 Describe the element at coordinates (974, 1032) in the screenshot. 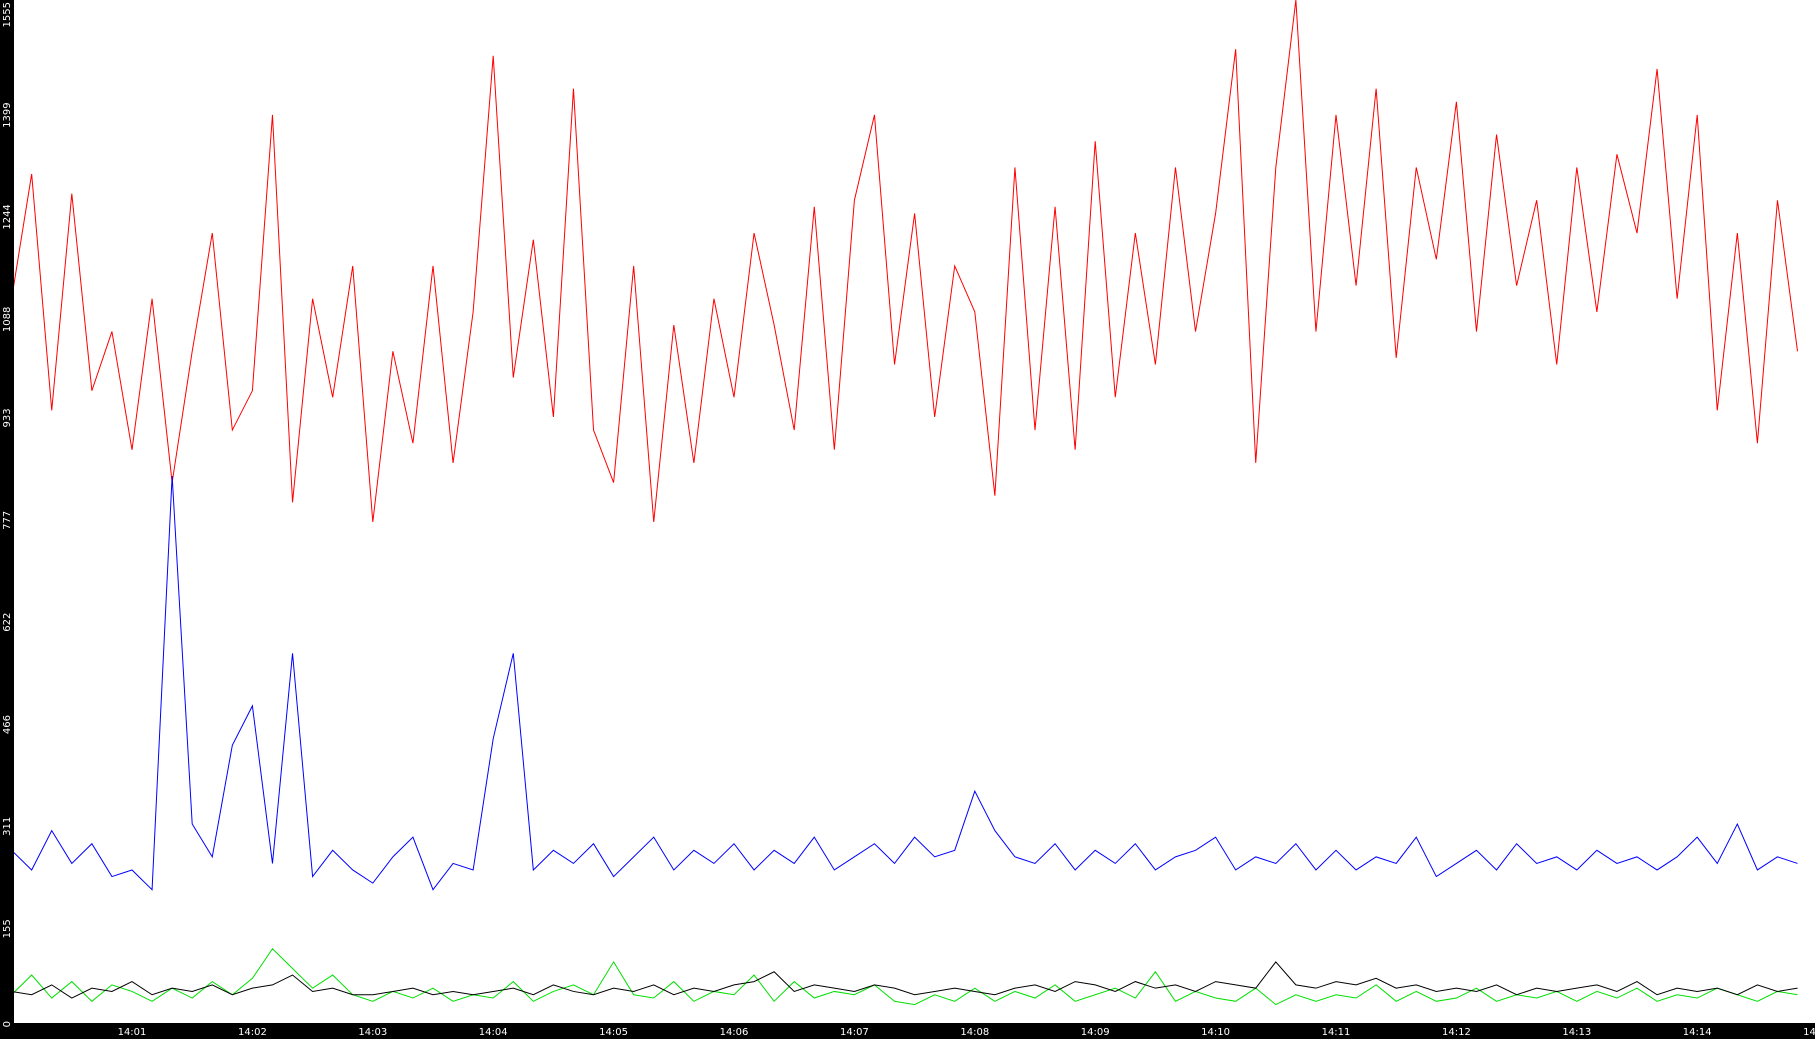

I see `x-tick-label: 14:08` at that location.